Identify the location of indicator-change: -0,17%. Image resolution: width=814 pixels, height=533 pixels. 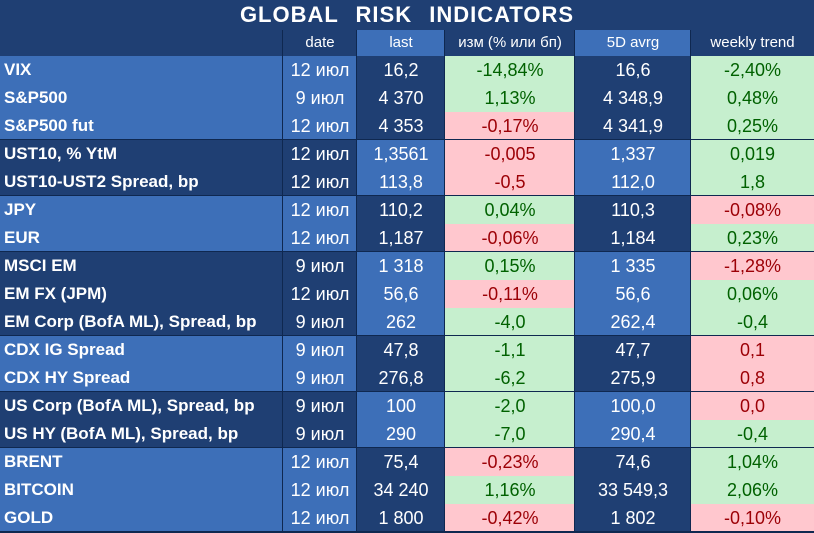
(510, 126).